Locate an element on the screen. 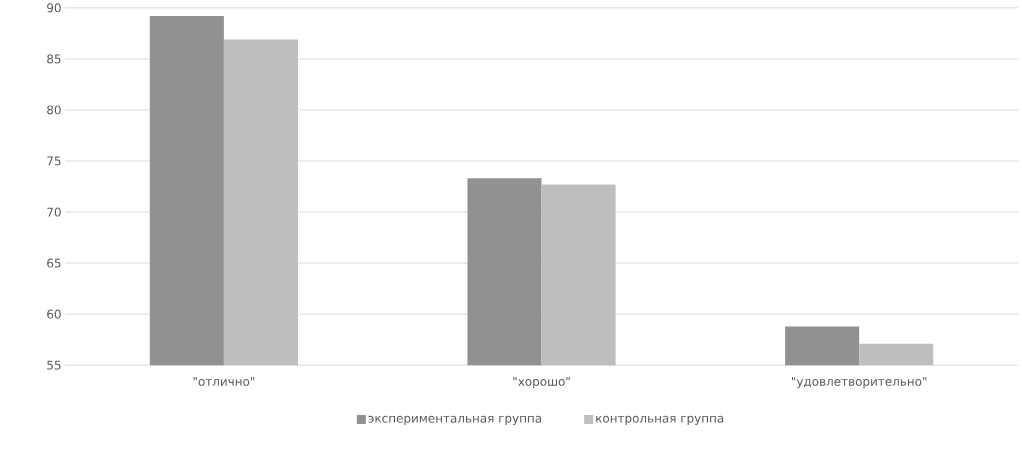  y-tick-label: 70 is located at coordinates (54, 212).